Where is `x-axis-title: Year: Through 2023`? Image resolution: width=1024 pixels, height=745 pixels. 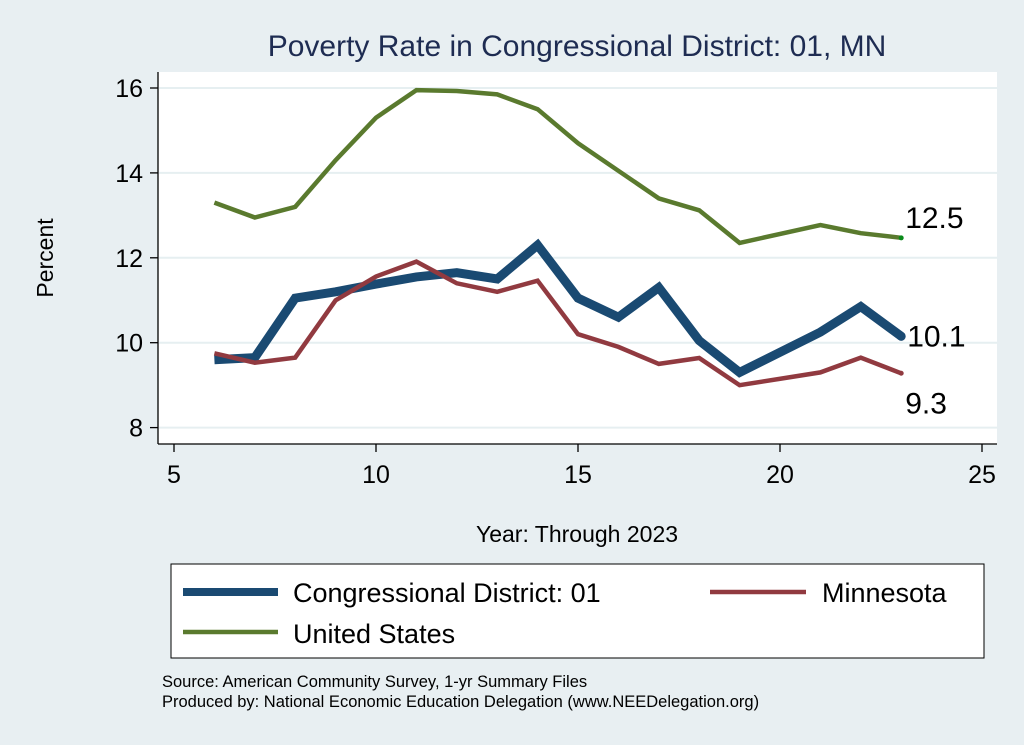 x-axis-title: Year: Through 2023 is located at coordinates (577, 534).